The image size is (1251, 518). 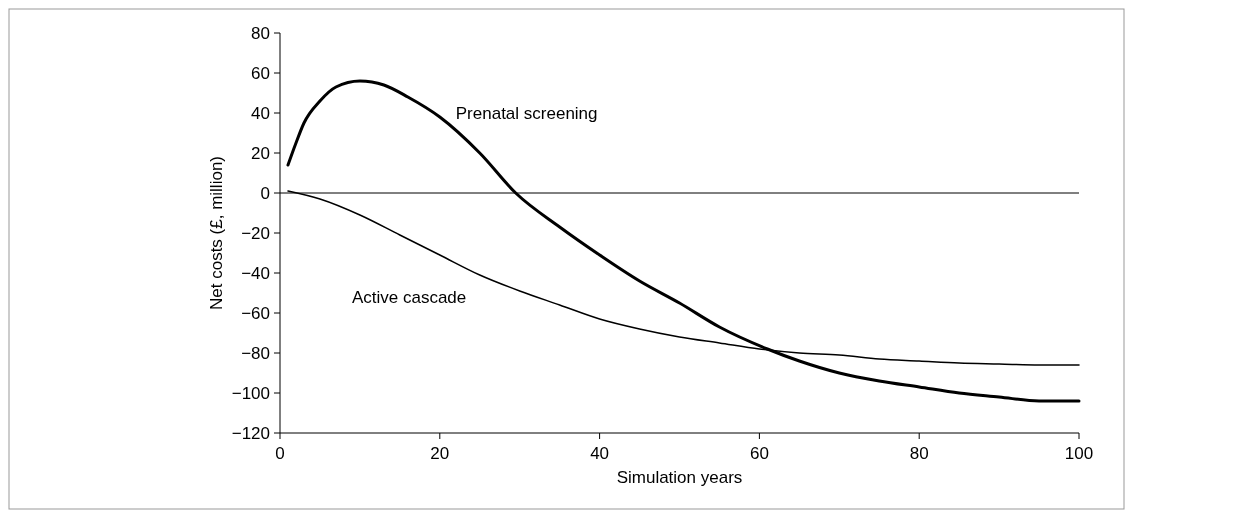 What do you see at coordinates (919, 453) in the screenshot?
I see `x-tick-label: 80` at bounding box center [919, 453].